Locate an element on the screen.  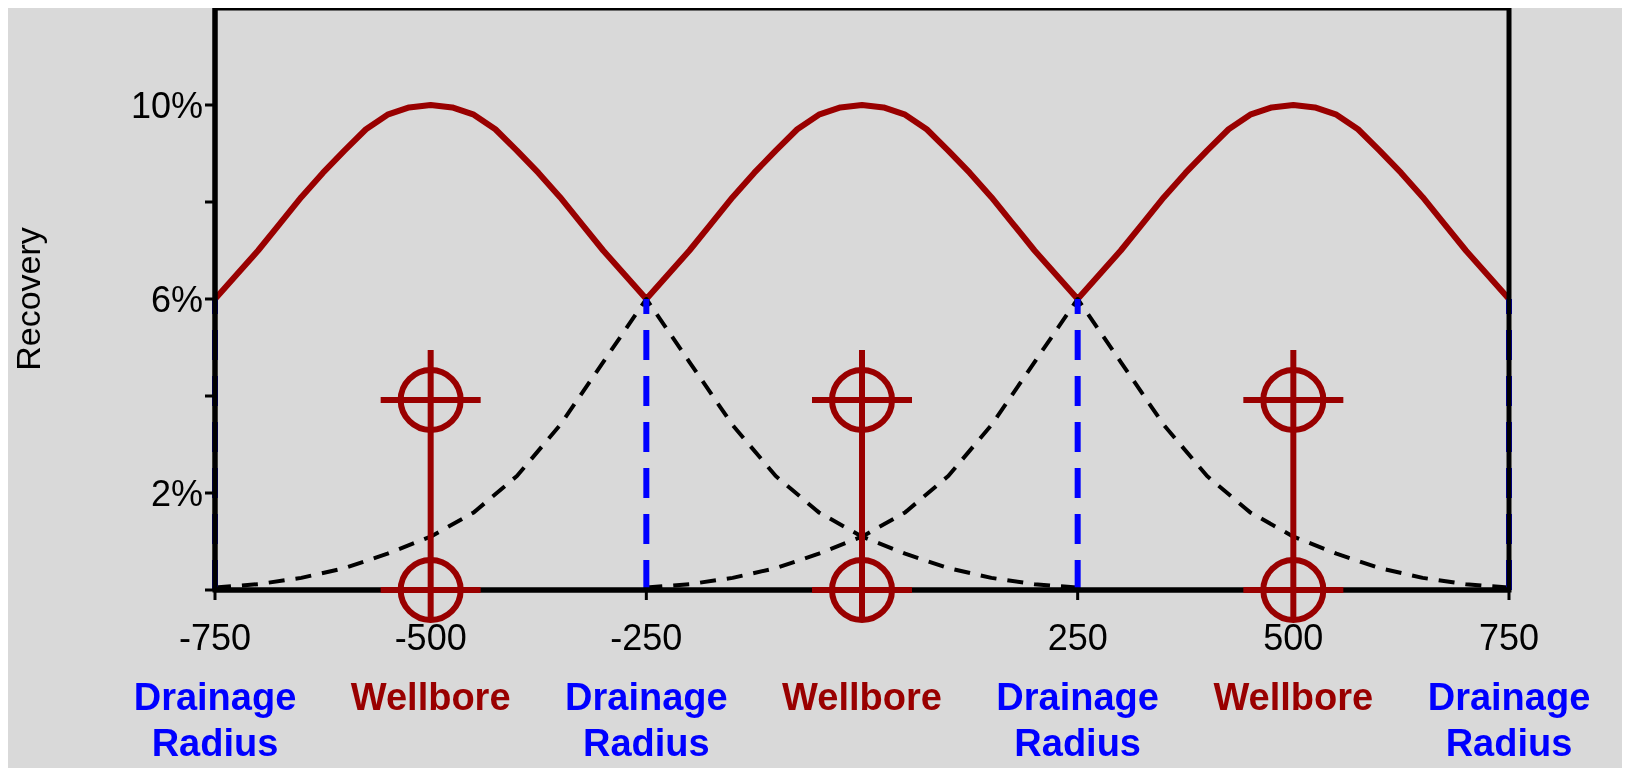
x-tick-label: 250 is located at coordinates (1077, 637).